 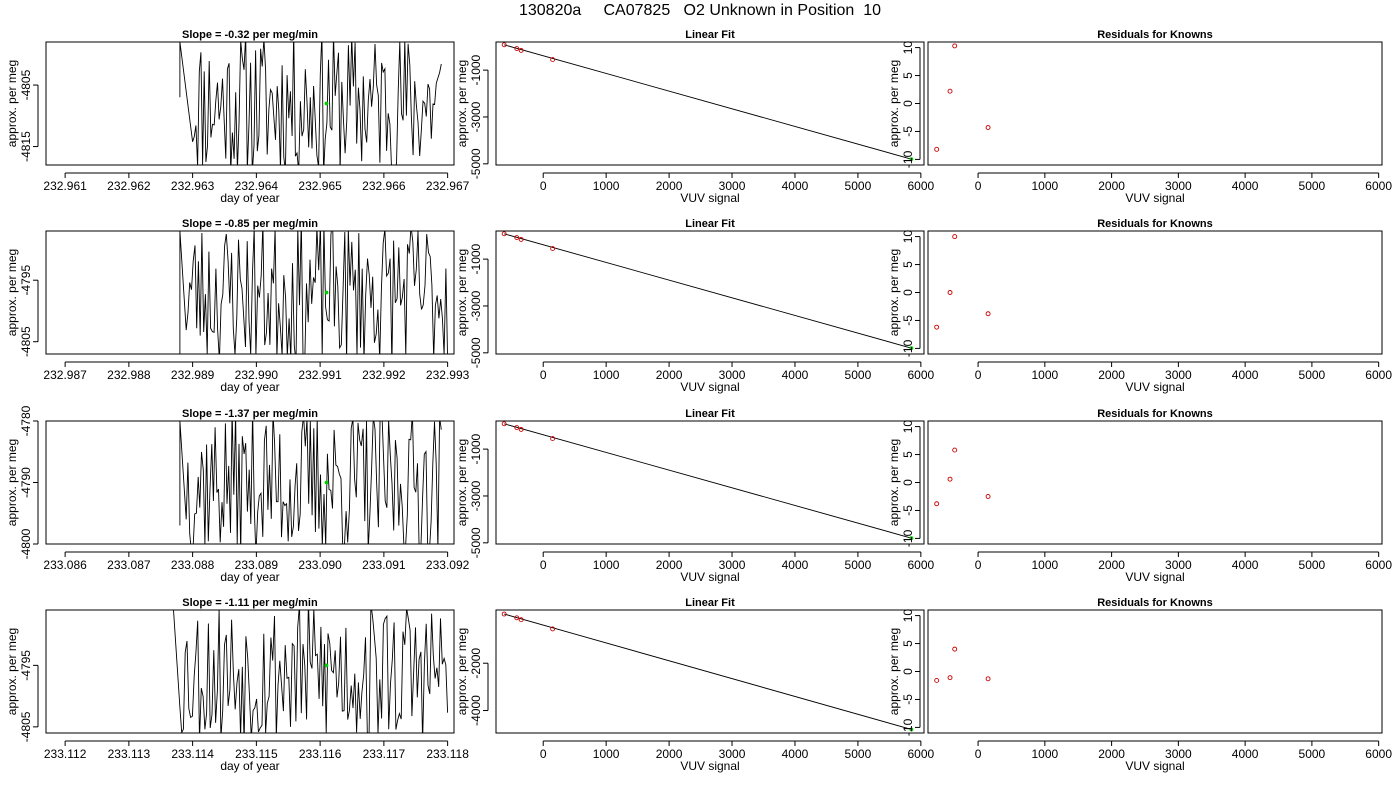 What do you see at coordinates (1155, 103) in the screenshot?
I see `plot-1-3-frame` at bounding box center [1155, 103].